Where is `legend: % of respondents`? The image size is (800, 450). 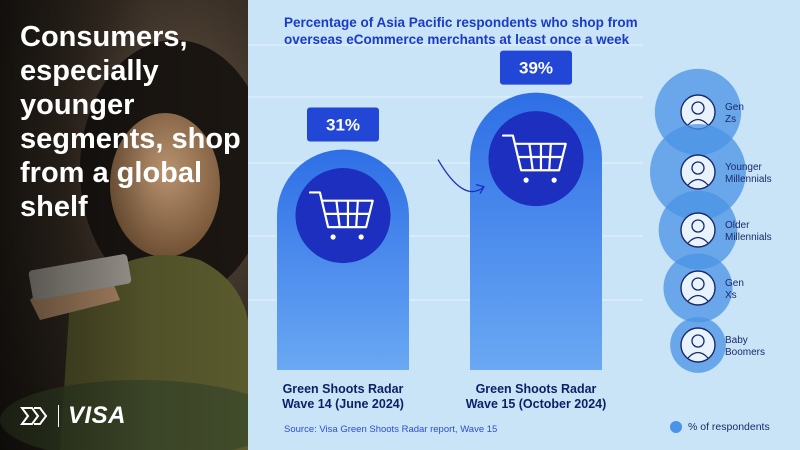 legend: % of respondents is located at coordinates (720, 427).